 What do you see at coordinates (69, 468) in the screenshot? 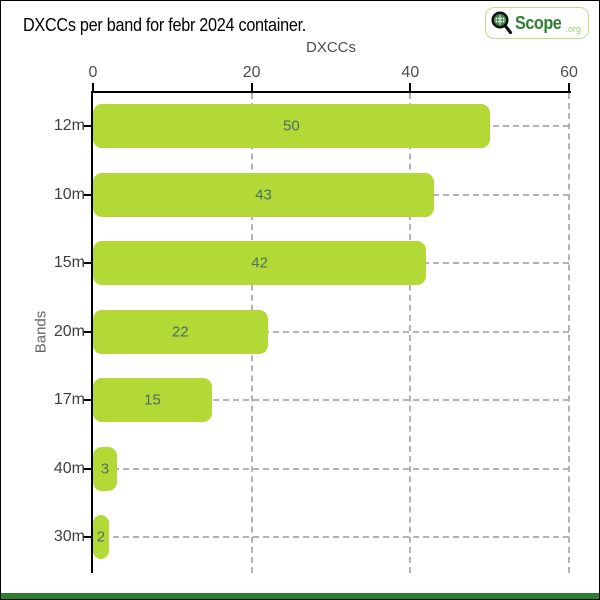
I see `y-tick-label: 40m` at bounding box center [69, 468].